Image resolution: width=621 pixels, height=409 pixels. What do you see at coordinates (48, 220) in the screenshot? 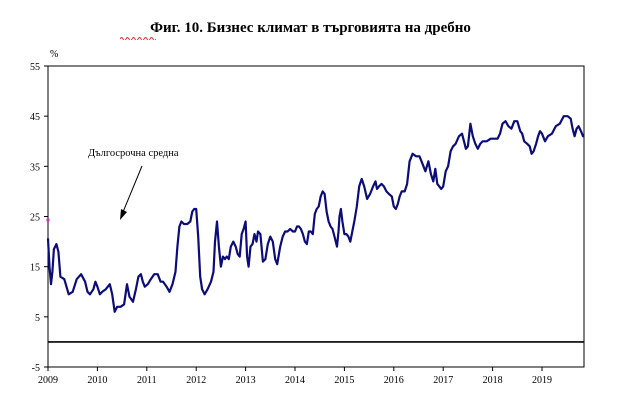
I see `long-term-average-marker` at bounding box center [48, 220].